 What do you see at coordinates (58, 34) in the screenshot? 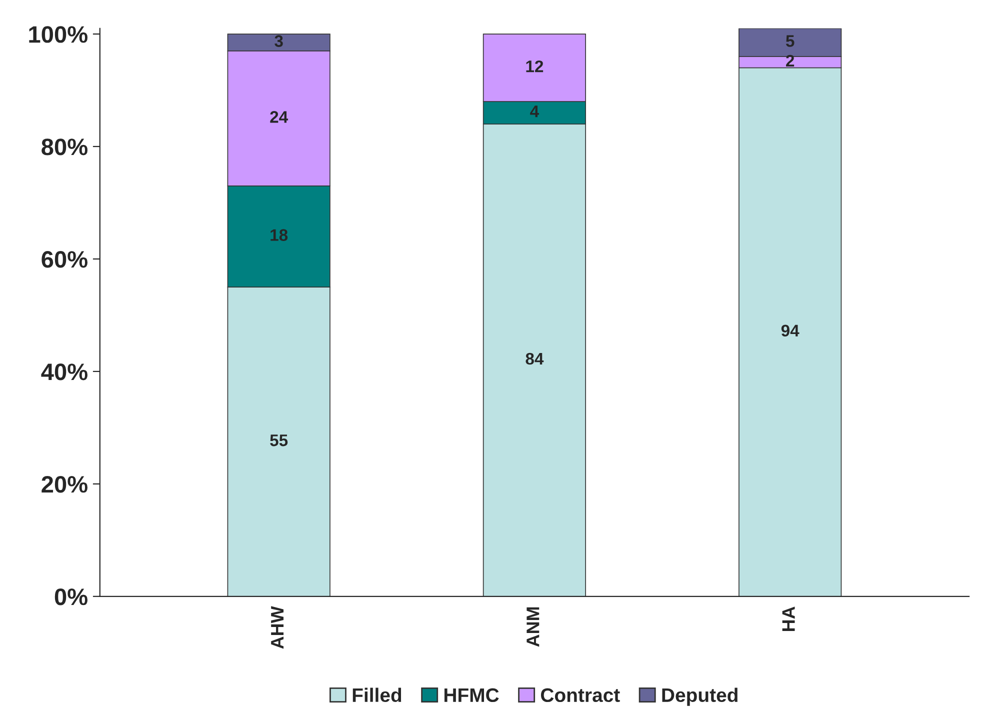
I see `y-tick-label: 100%` at bounding box center [58, 34].